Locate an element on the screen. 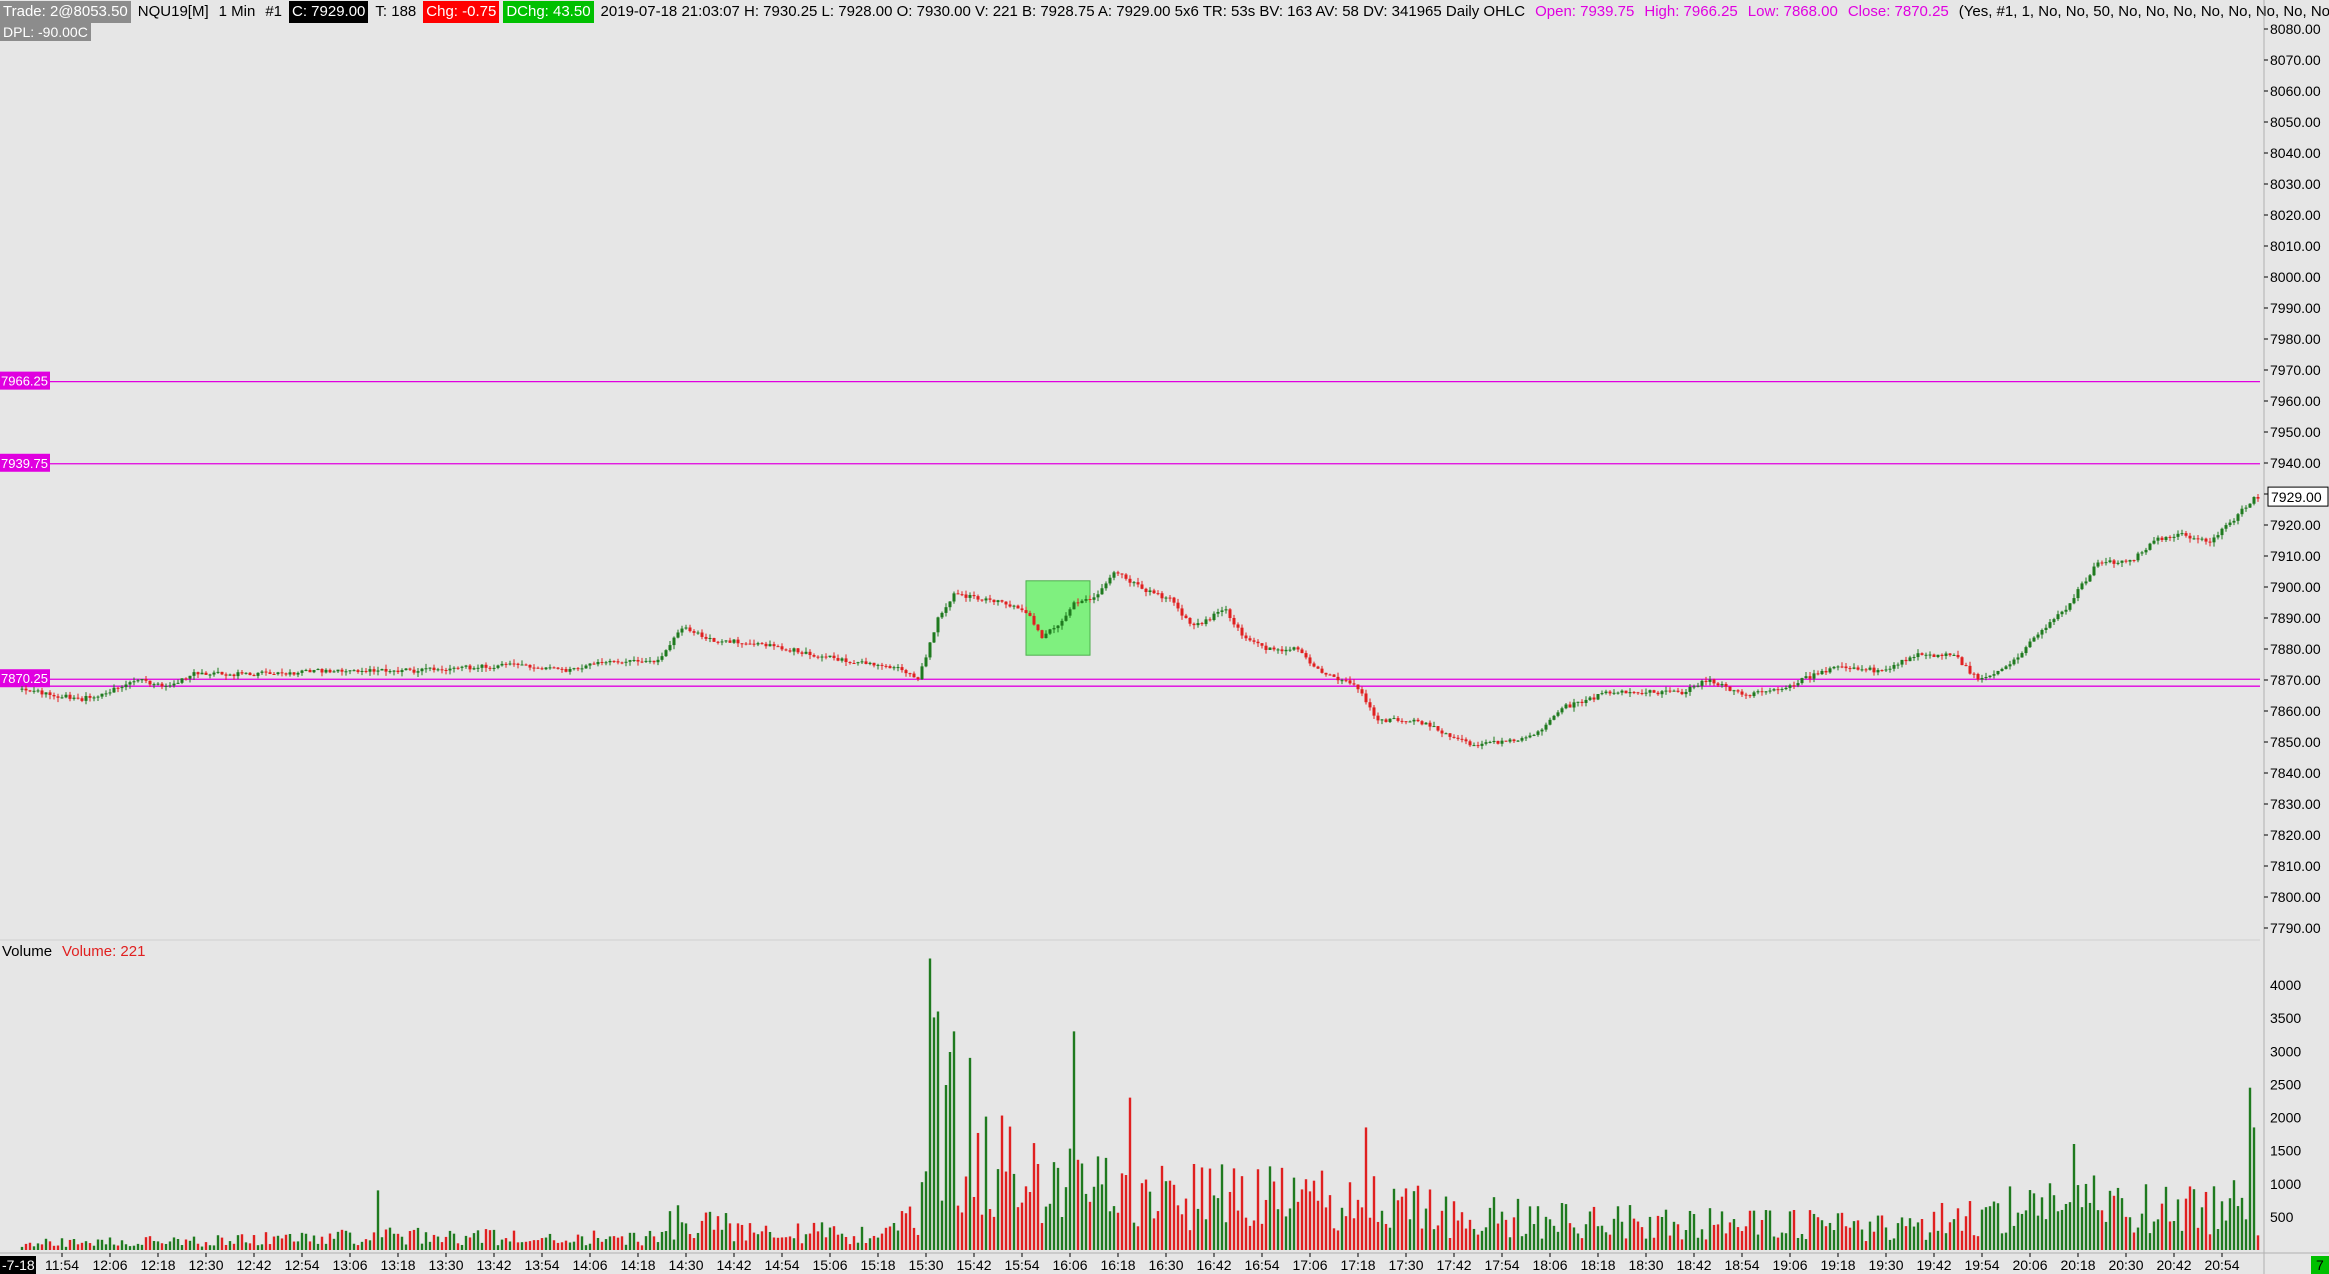 The width and height of the screenshot is (2329, 1274). price-tick-label: 7870.00 is located at coordinates (2295, 680).